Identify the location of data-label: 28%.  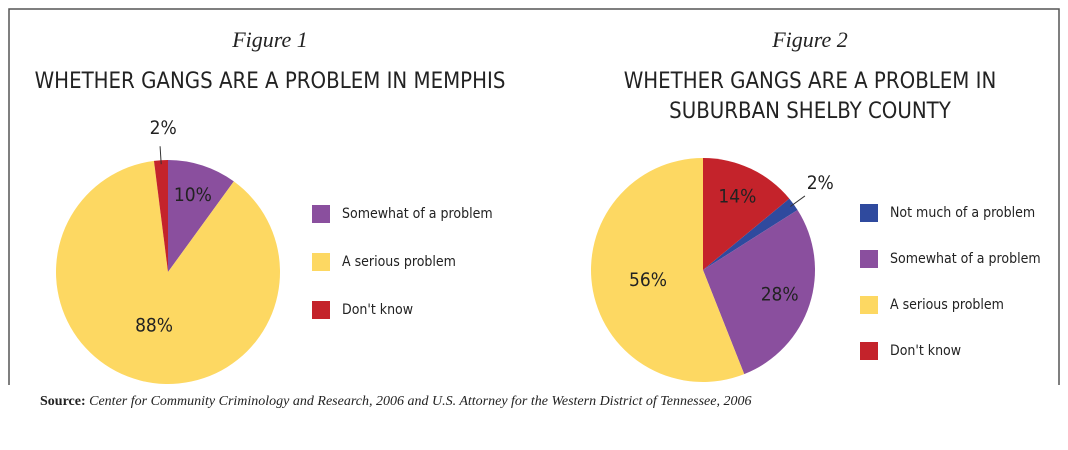
(780, 294).